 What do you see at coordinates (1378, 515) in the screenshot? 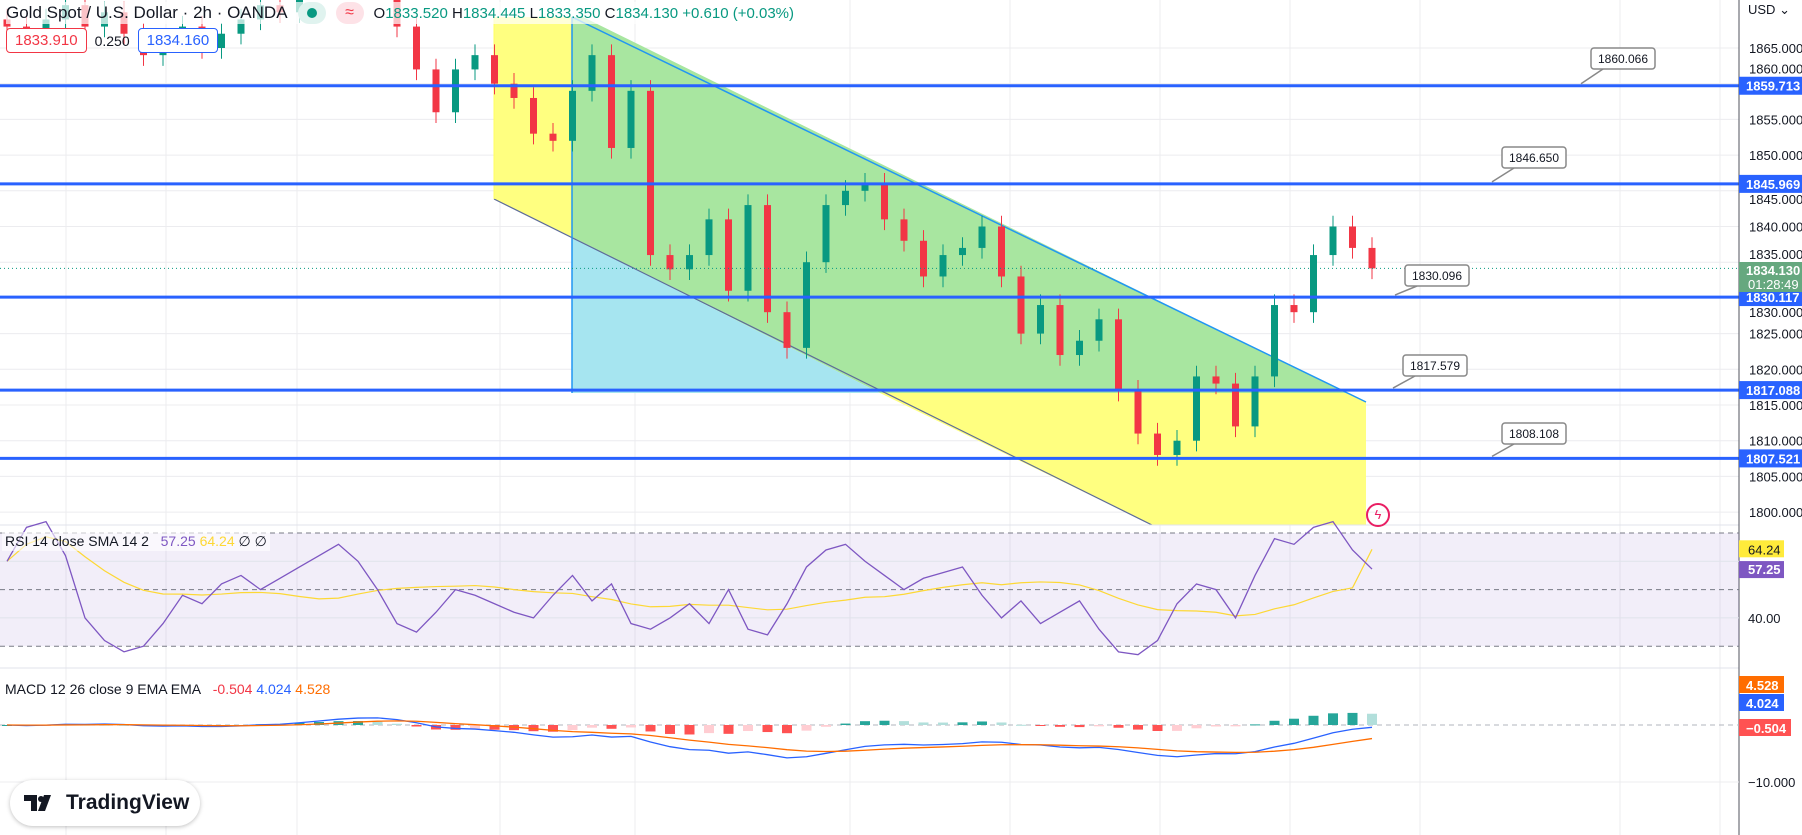
I see `lightning-icon: ϟ` at bounding box center [1378, 515].